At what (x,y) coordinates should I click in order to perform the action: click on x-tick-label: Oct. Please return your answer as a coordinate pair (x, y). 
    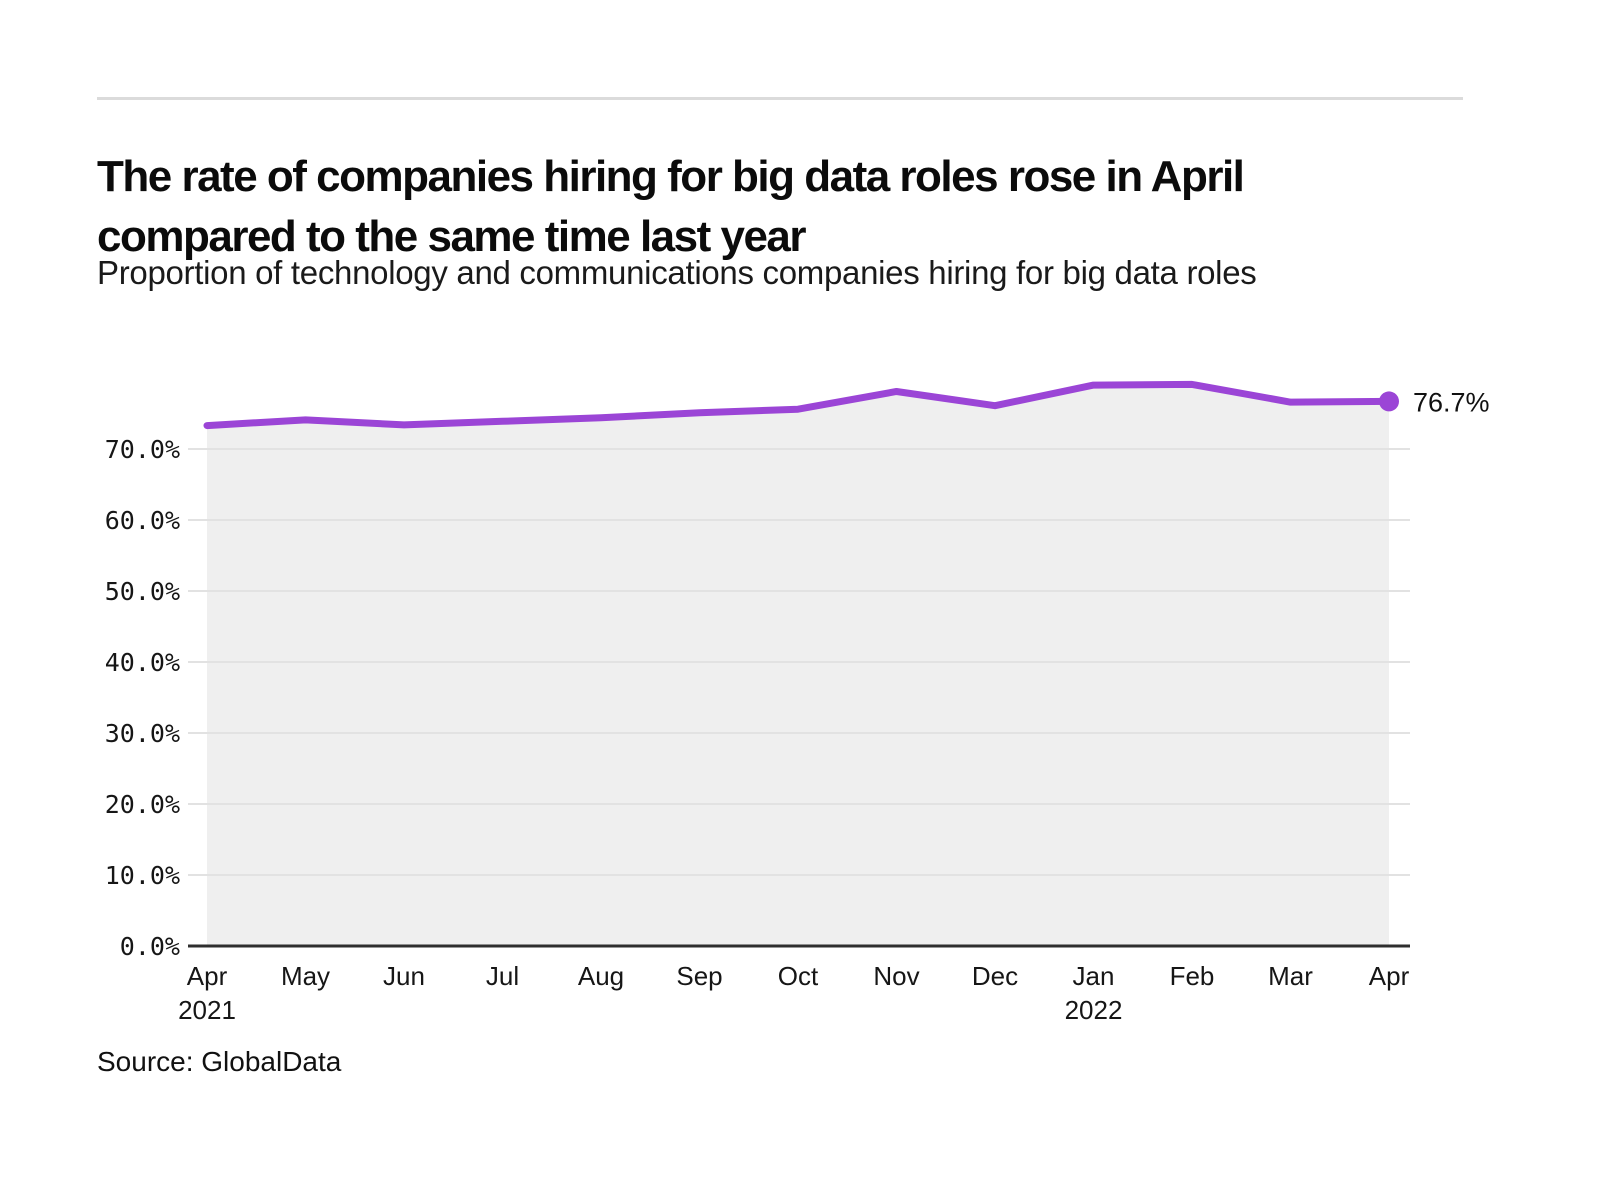
    Looking at the image, I should click on (798, 976).